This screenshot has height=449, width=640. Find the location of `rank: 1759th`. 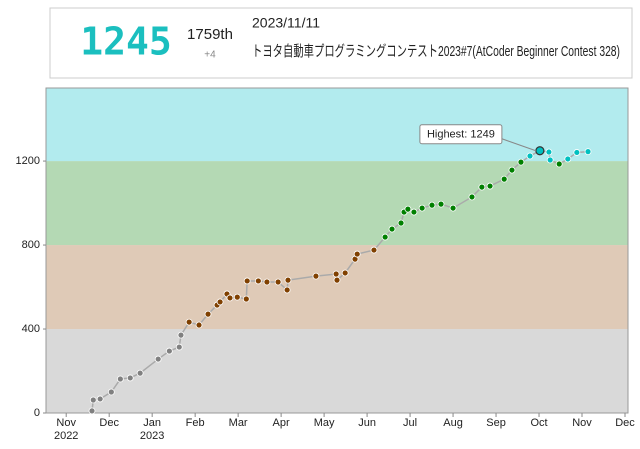

rank: 1759th is located at coordinates (210, 34).